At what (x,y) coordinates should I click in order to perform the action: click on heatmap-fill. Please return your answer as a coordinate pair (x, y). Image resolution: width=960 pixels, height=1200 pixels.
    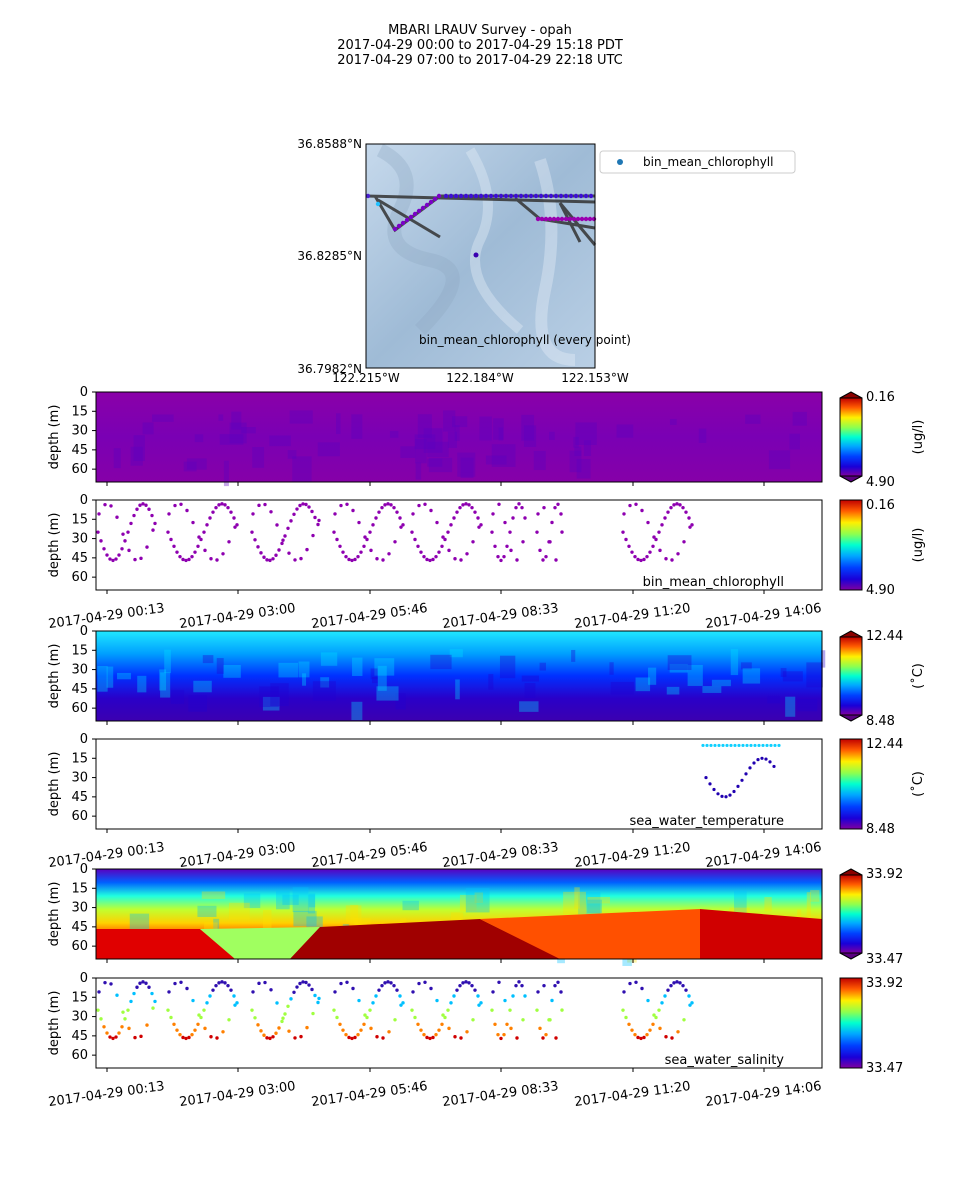
    Looking at the image, I should click on (459, 676).